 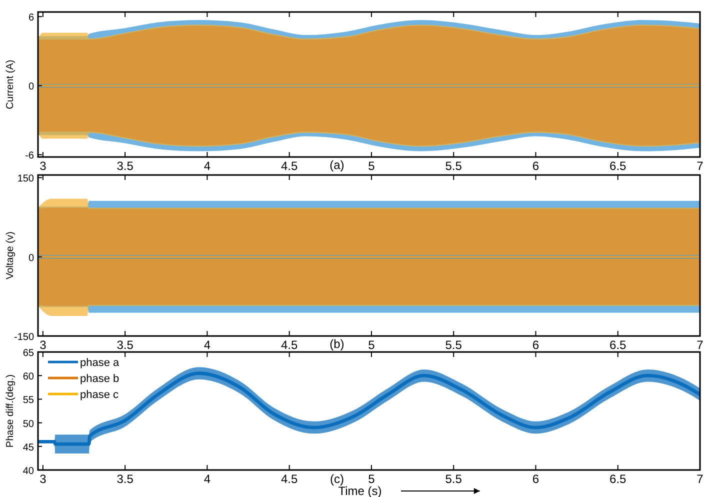 I want to click on y-tick-label: 65, so click(x=28, y=353).